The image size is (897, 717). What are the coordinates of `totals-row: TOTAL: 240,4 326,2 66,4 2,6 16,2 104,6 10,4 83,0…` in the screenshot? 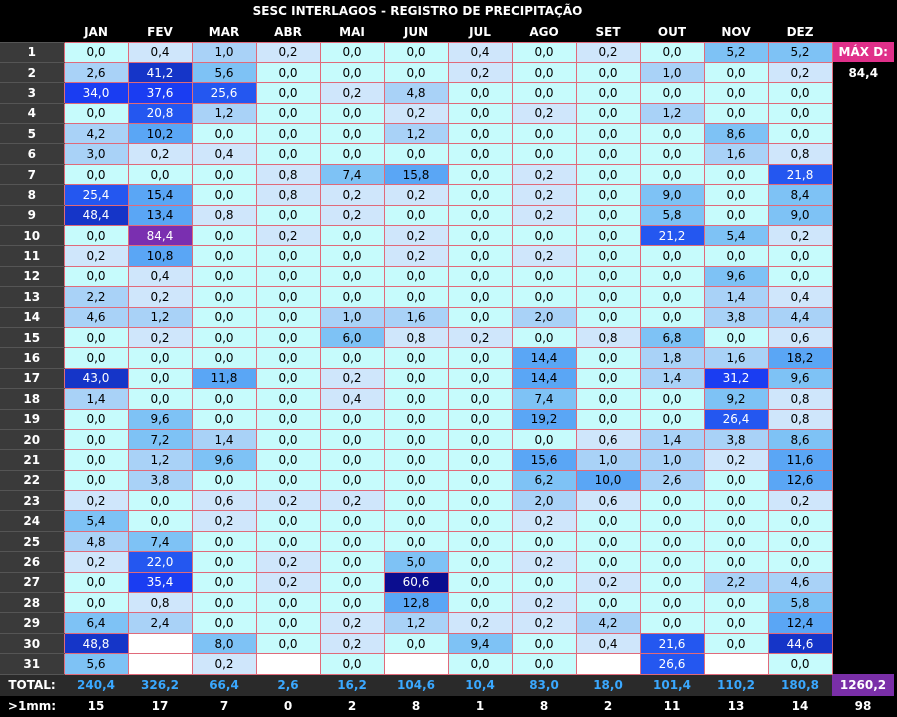 It's located at (447, 685).